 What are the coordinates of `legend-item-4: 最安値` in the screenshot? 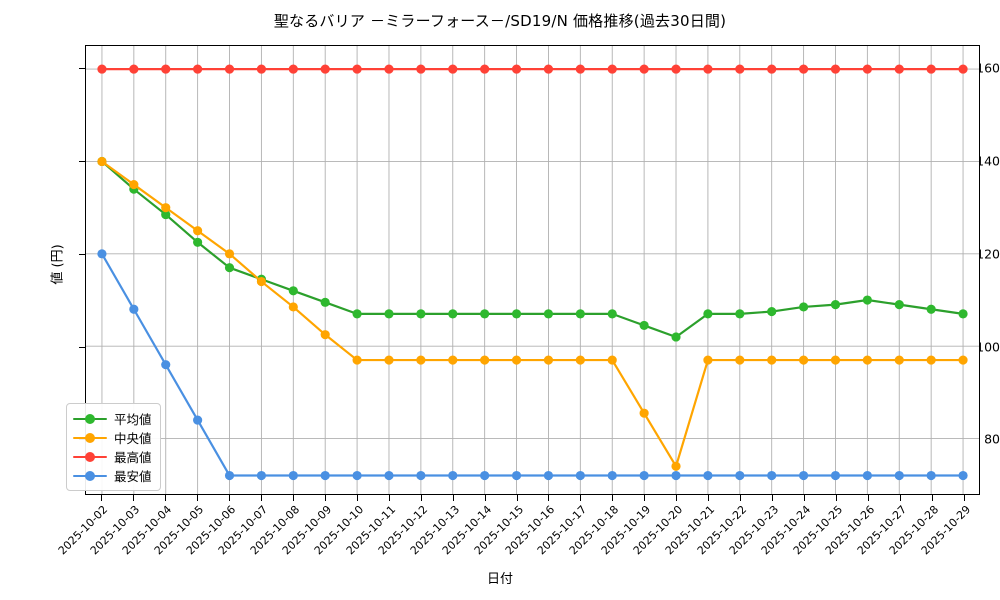 It's located at (112, 475).